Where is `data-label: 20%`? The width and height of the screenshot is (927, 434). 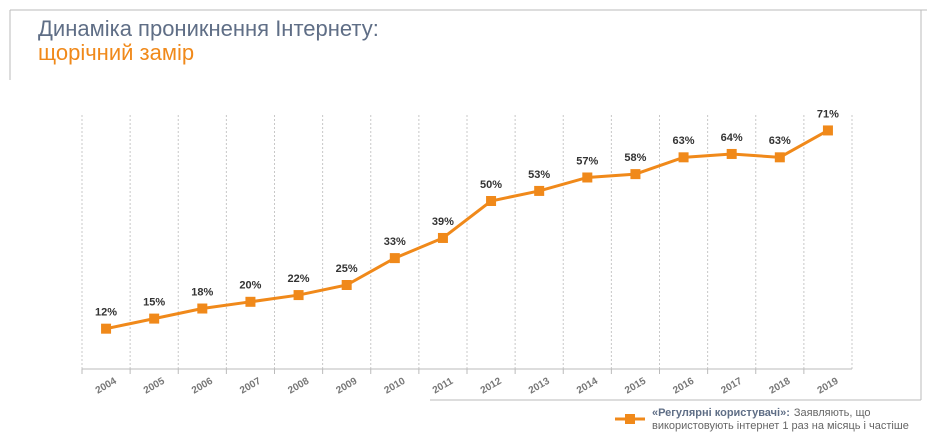 data-label: 20% is located at coordinates (250, 286).